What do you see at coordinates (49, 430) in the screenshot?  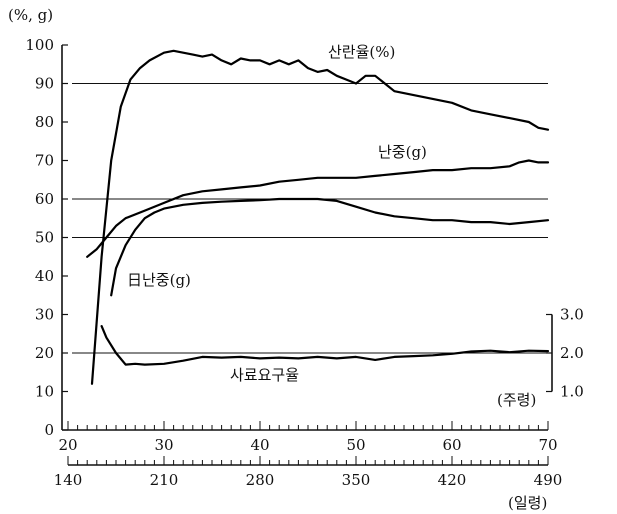 I see `y-tick-label: 0` at bounding box center [49, 430].